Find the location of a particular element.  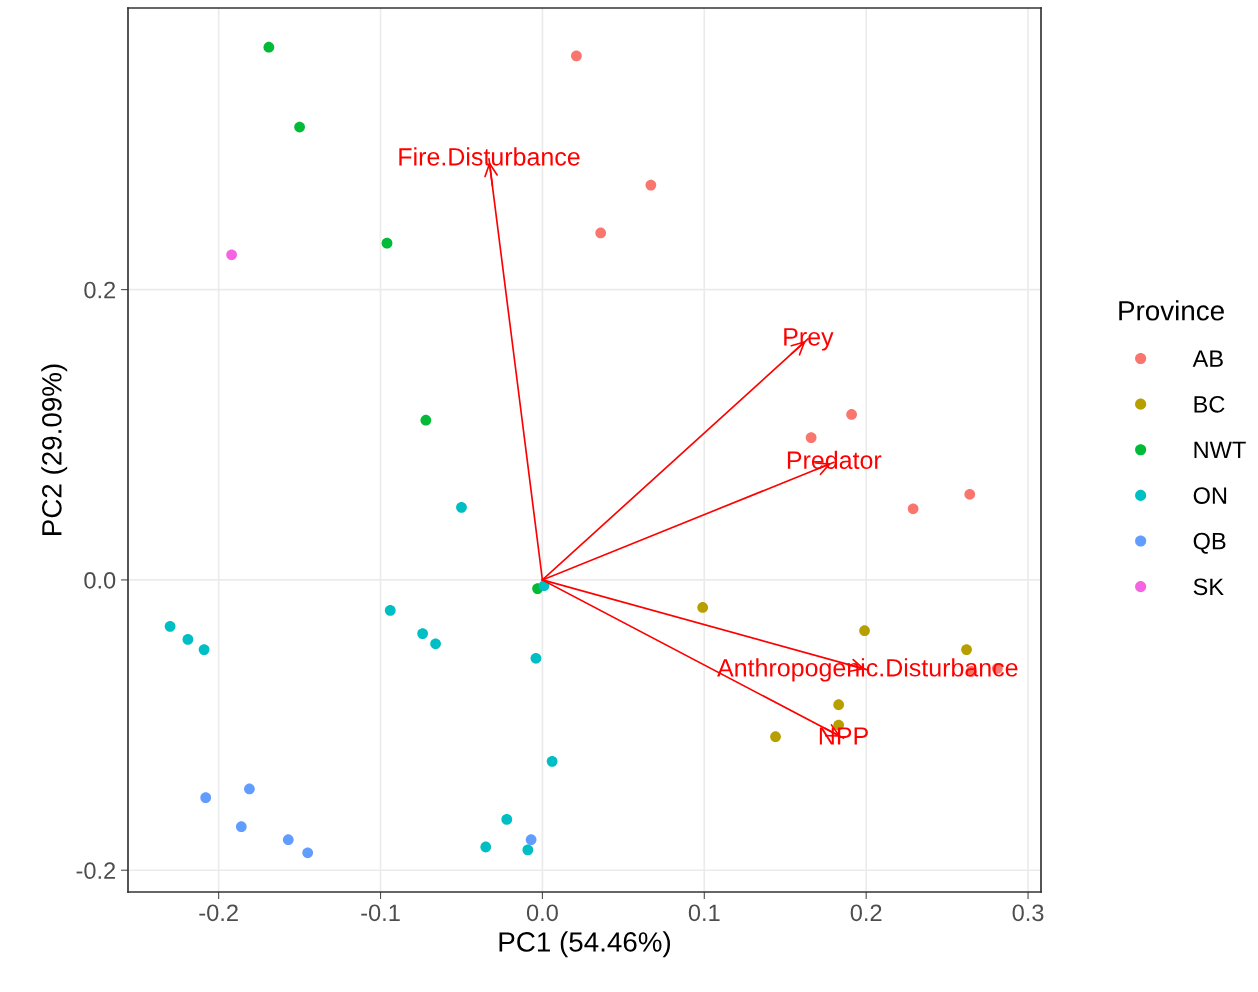

legend-label: SK is located at coordinates (1208, 587).